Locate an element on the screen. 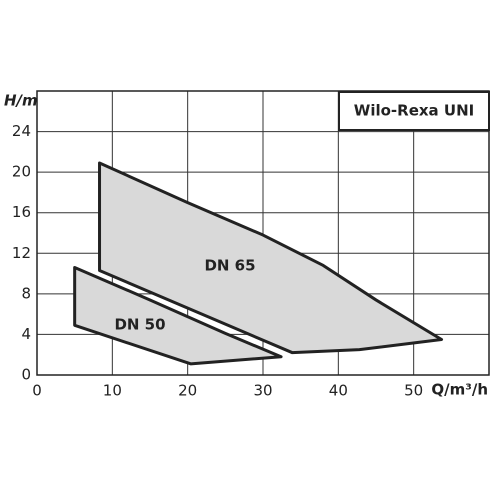 The height and width of the screenshot is (490, 490). y-tick-label: 12 is located at coordinates (21, 253).